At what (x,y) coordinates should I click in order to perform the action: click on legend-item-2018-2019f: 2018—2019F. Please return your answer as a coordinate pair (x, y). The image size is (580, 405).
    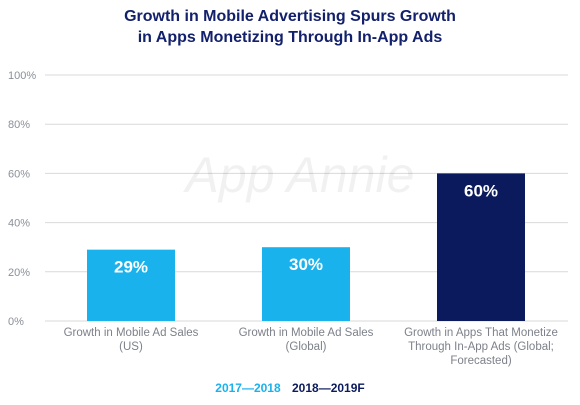
    Looking at the image, I should click on (328, 388).